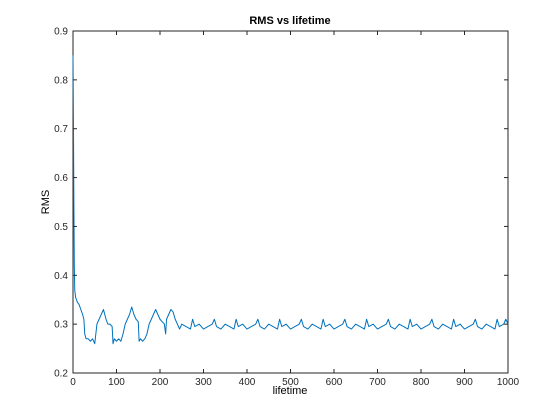 The width and height of the screenshot is (560, 420). What do you see at coordinates (61, 129) in the screenshot?
I see `y-tick-label: 0.7` at bounding box center [61, 129].